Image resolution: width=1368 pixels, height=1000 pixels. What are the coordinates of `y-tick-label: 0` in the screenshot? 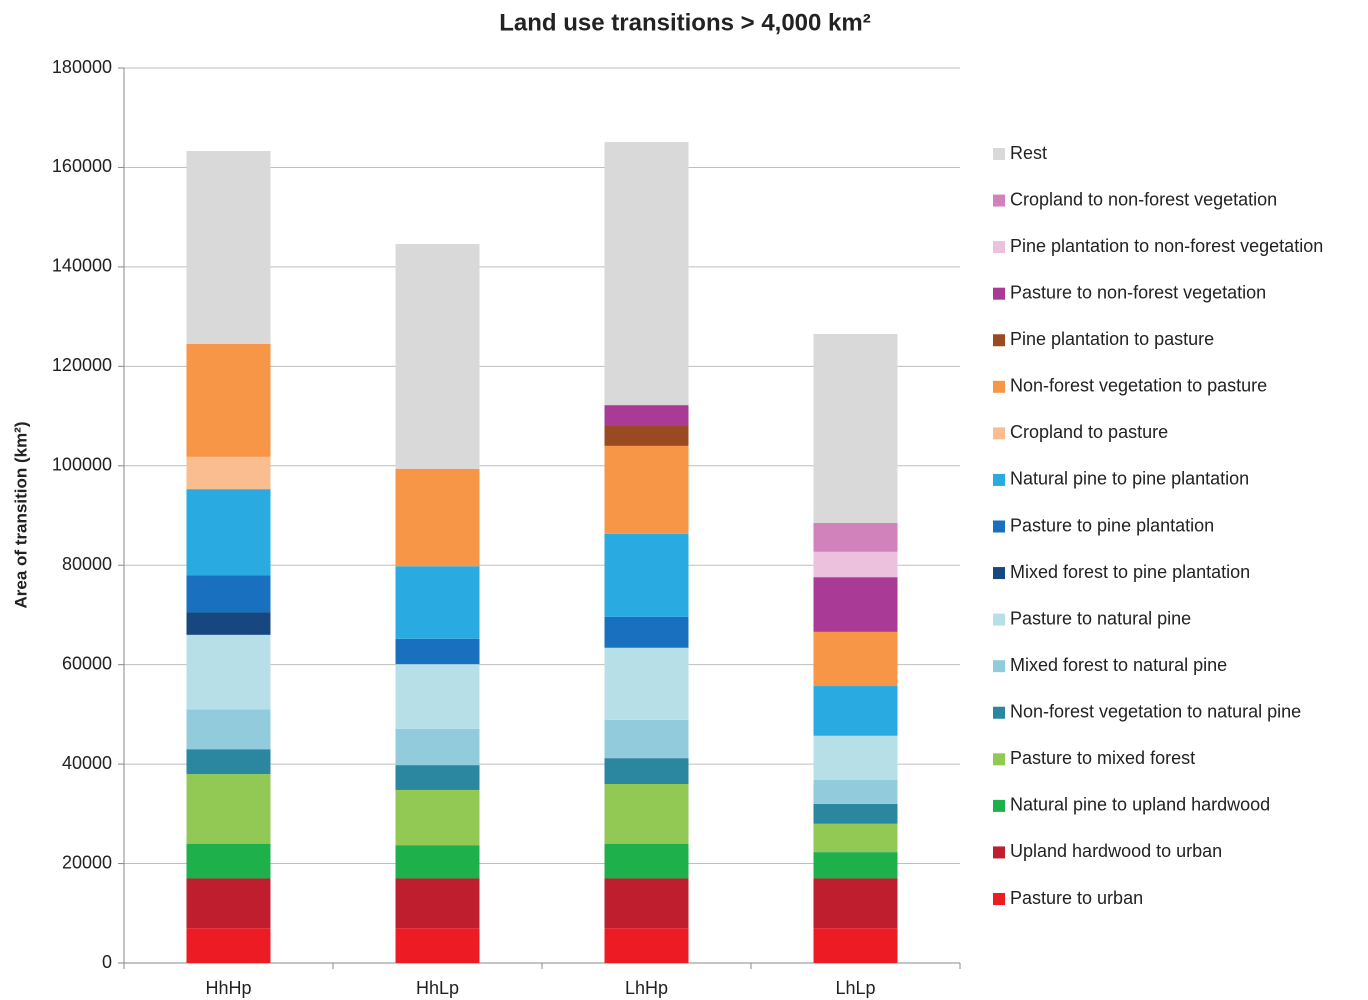 It's located at (107, 962).